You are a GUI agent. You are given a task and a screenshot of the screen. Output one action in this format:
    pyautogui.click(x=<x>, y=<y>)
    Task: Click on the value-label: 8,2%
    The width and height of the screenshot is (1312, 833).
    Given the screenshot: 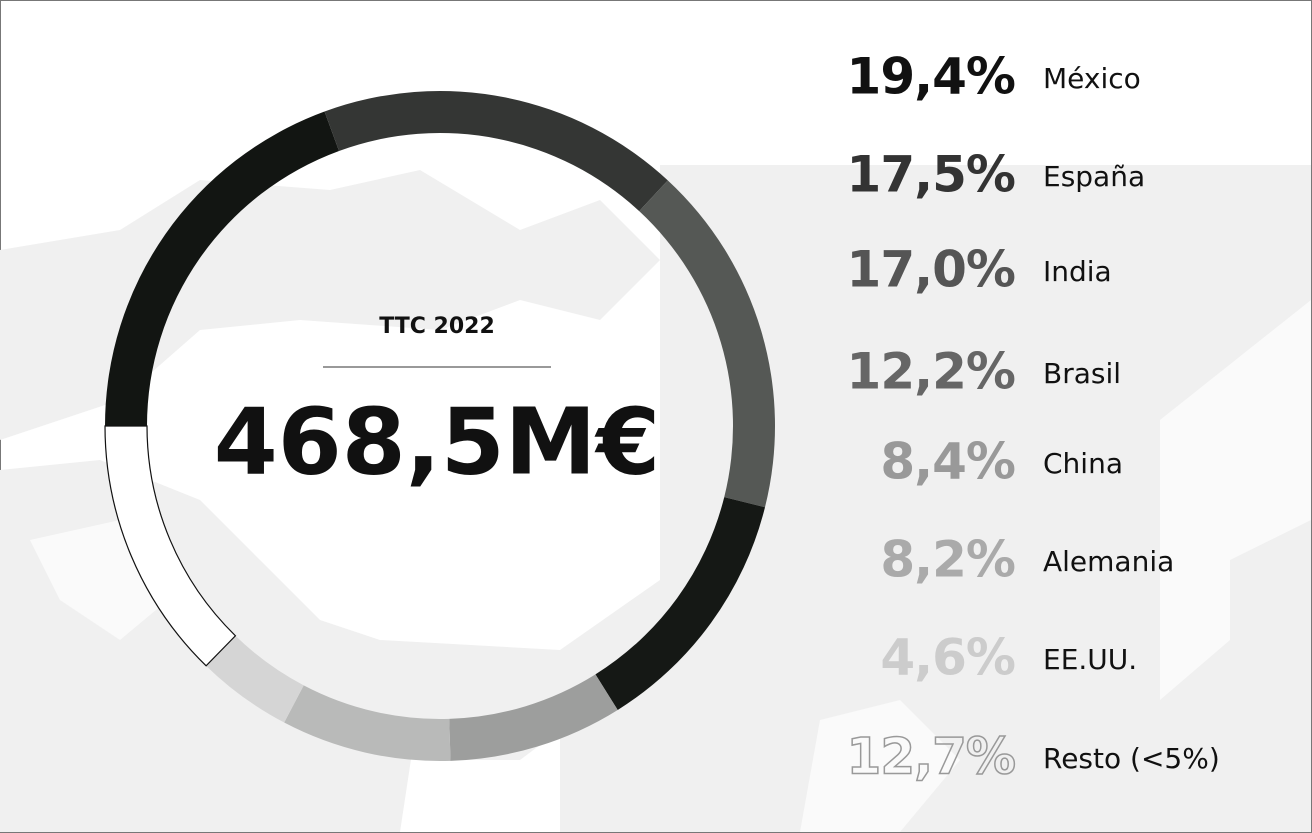 What is the action you would take?
    pyautogui.click(x=947, y=560)
    